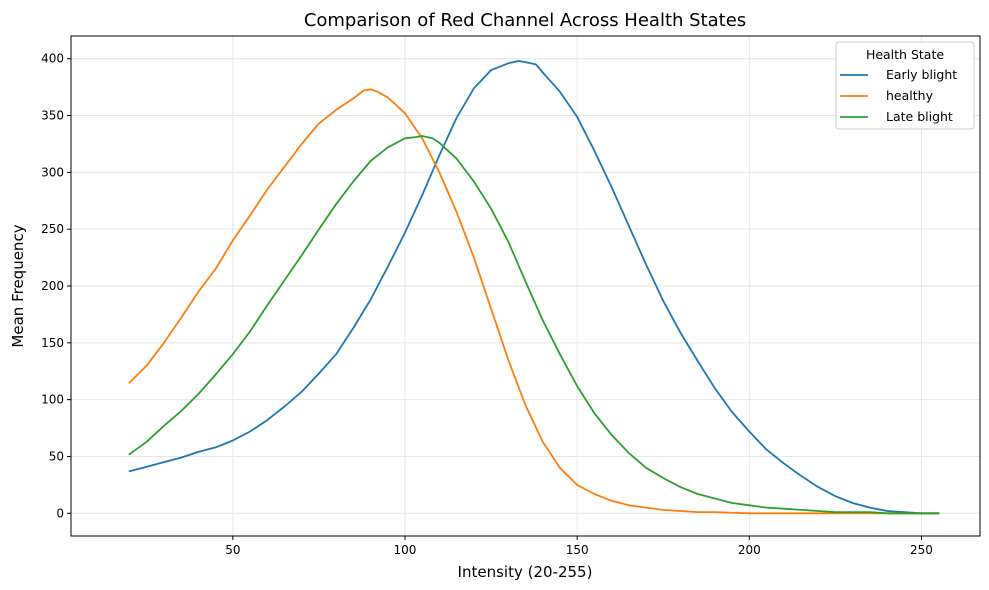 This screenshot has height=590, width=989. What do you see at coordinates (910, 95) in the screenshot?
I see `legend-label: healthy` at bounding box center [910, 95].